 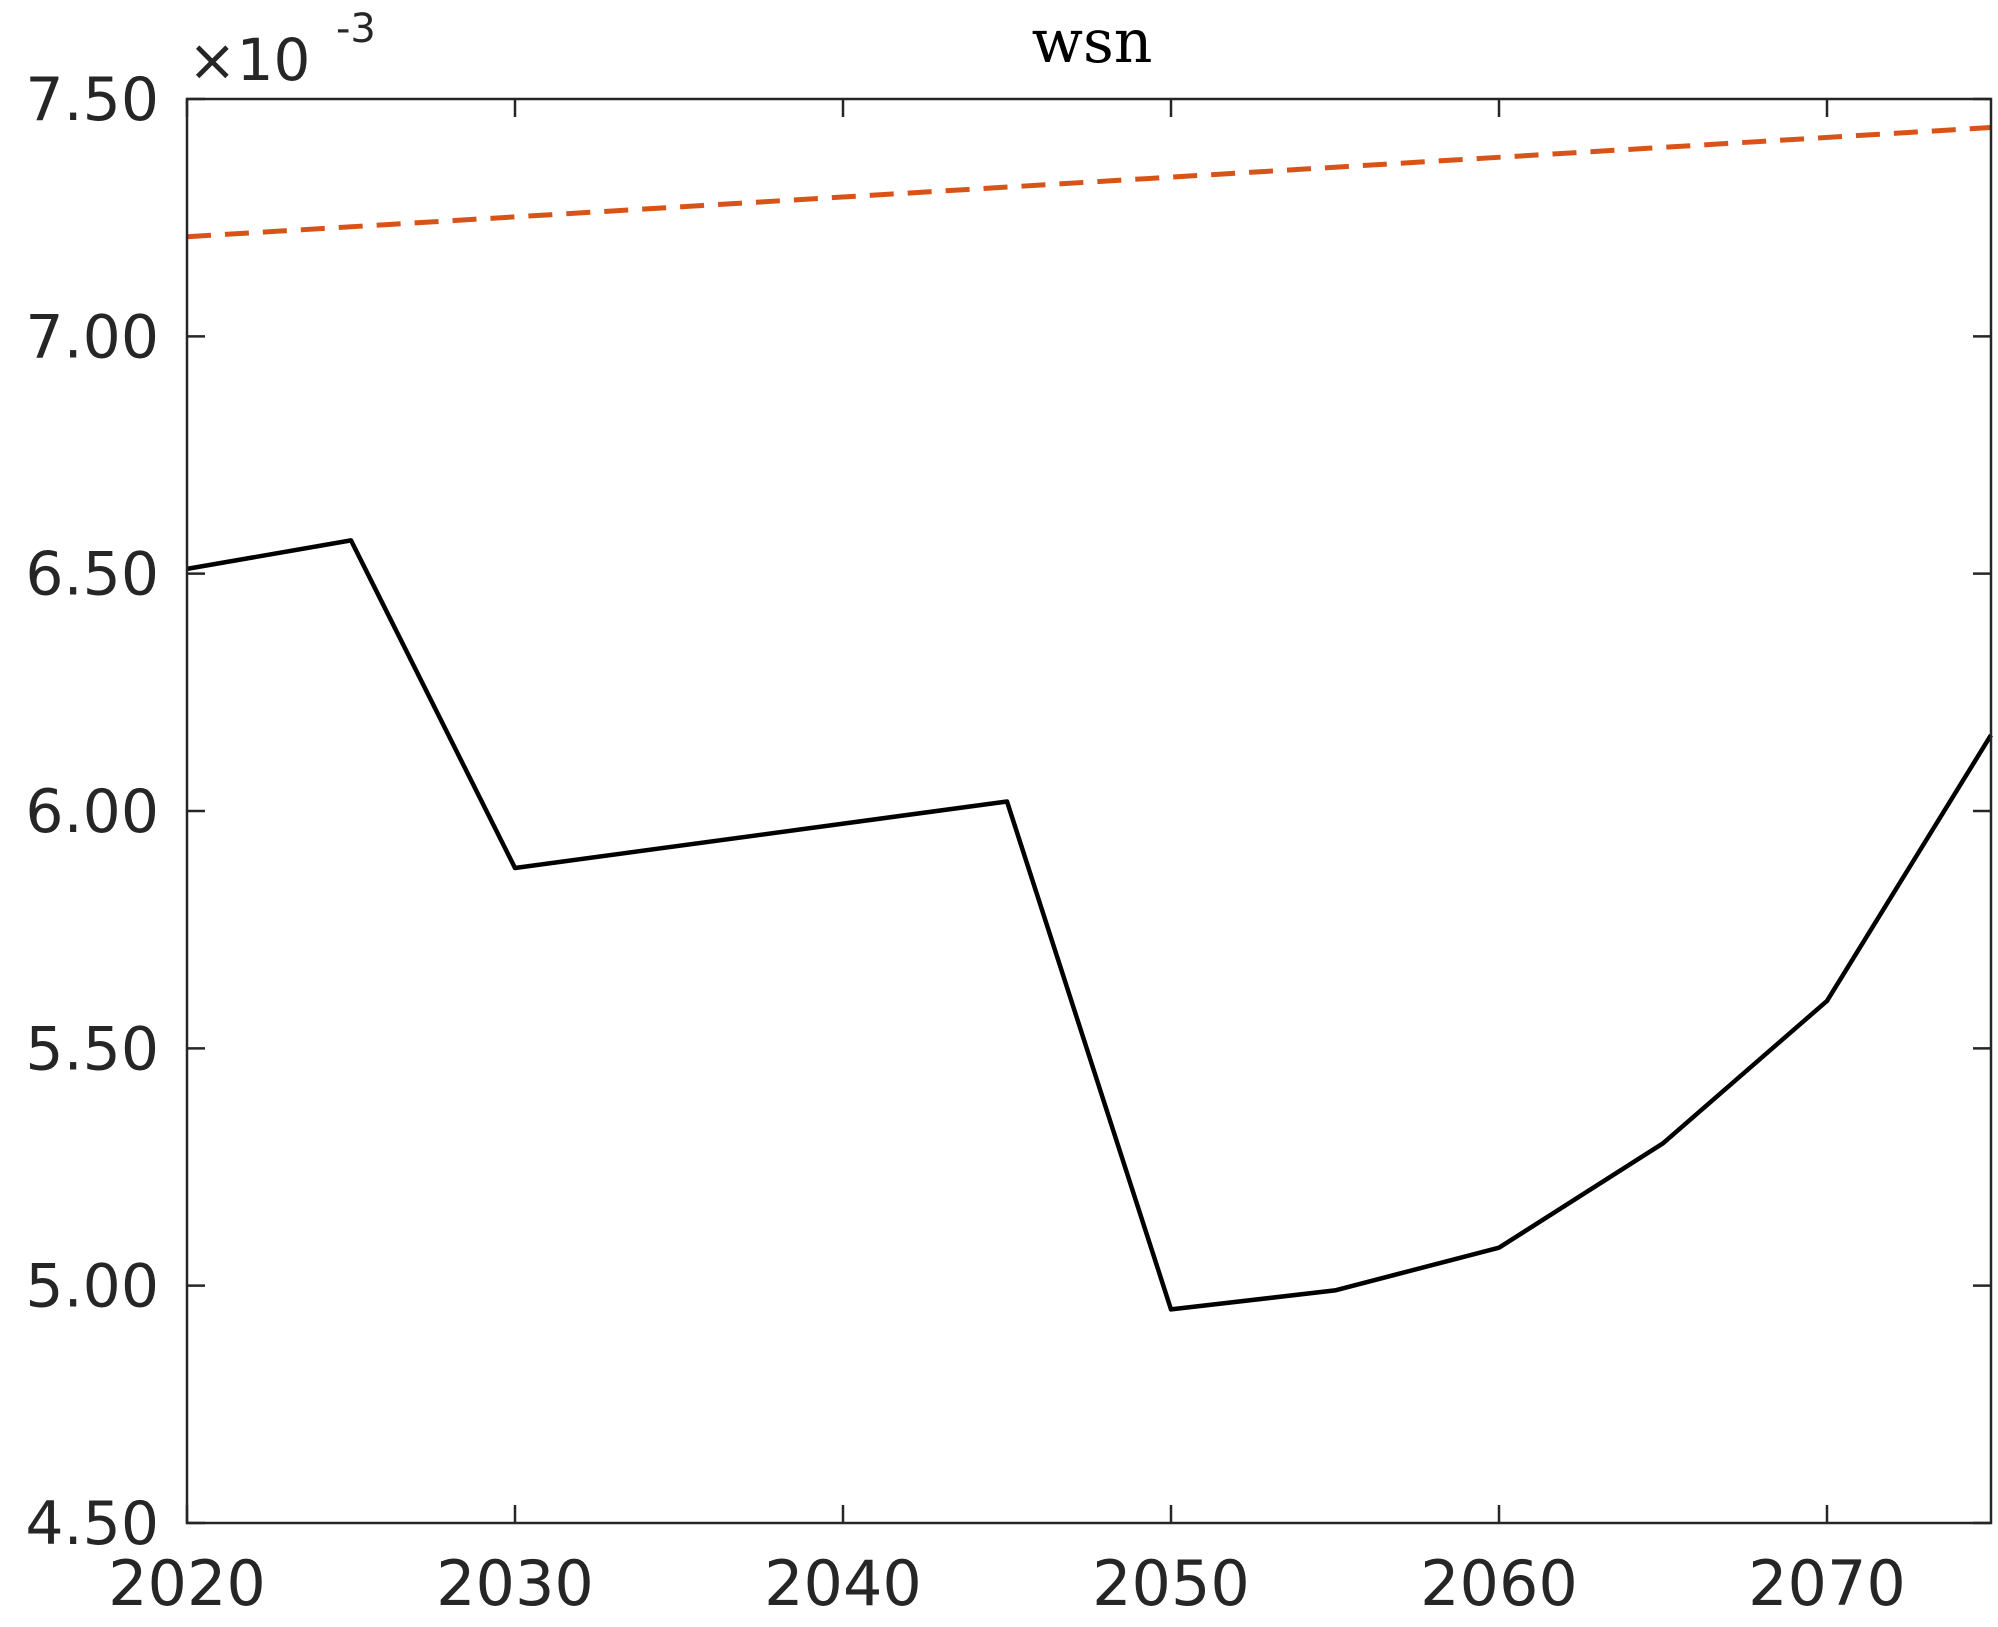 What do you see at coordinates (843, 1583) in the screenshot?
I see `x-tick-label: 2040` at bounding box center [843, 1583].